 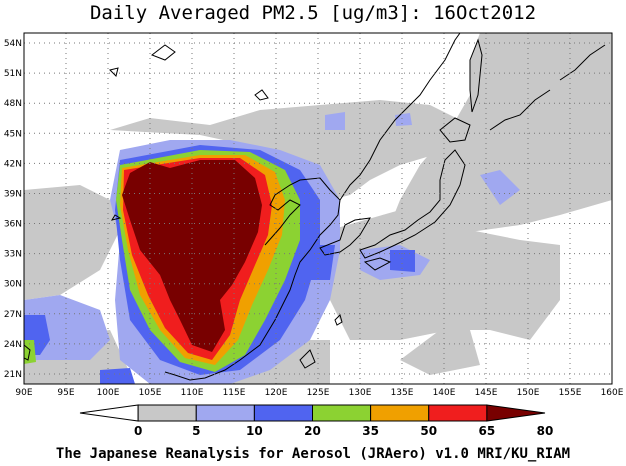 I want to click on lat-tick-label: 33N, so click(x=13, y=255).